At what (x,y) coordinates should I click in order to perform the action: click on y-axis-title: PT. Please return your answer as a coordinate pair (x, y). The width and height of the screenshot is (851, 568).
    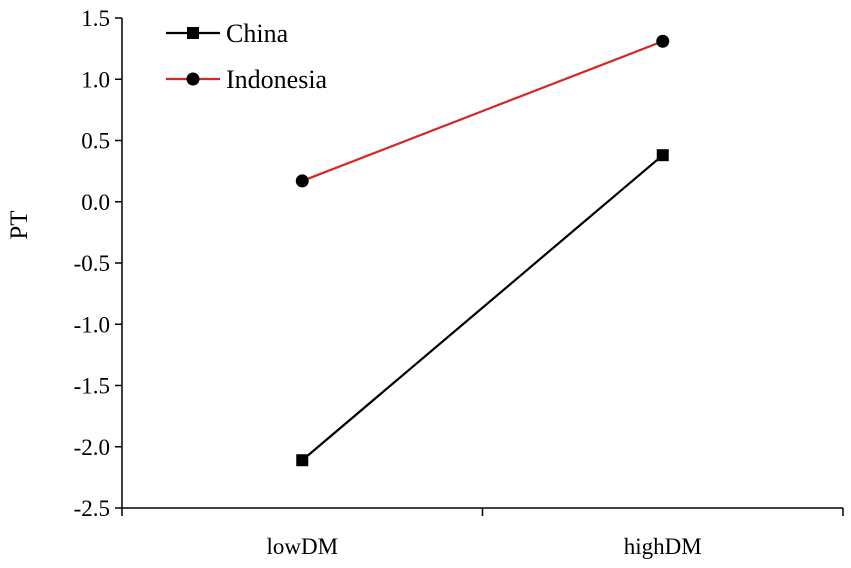
    Looking at the image, I should click on (19, 224).